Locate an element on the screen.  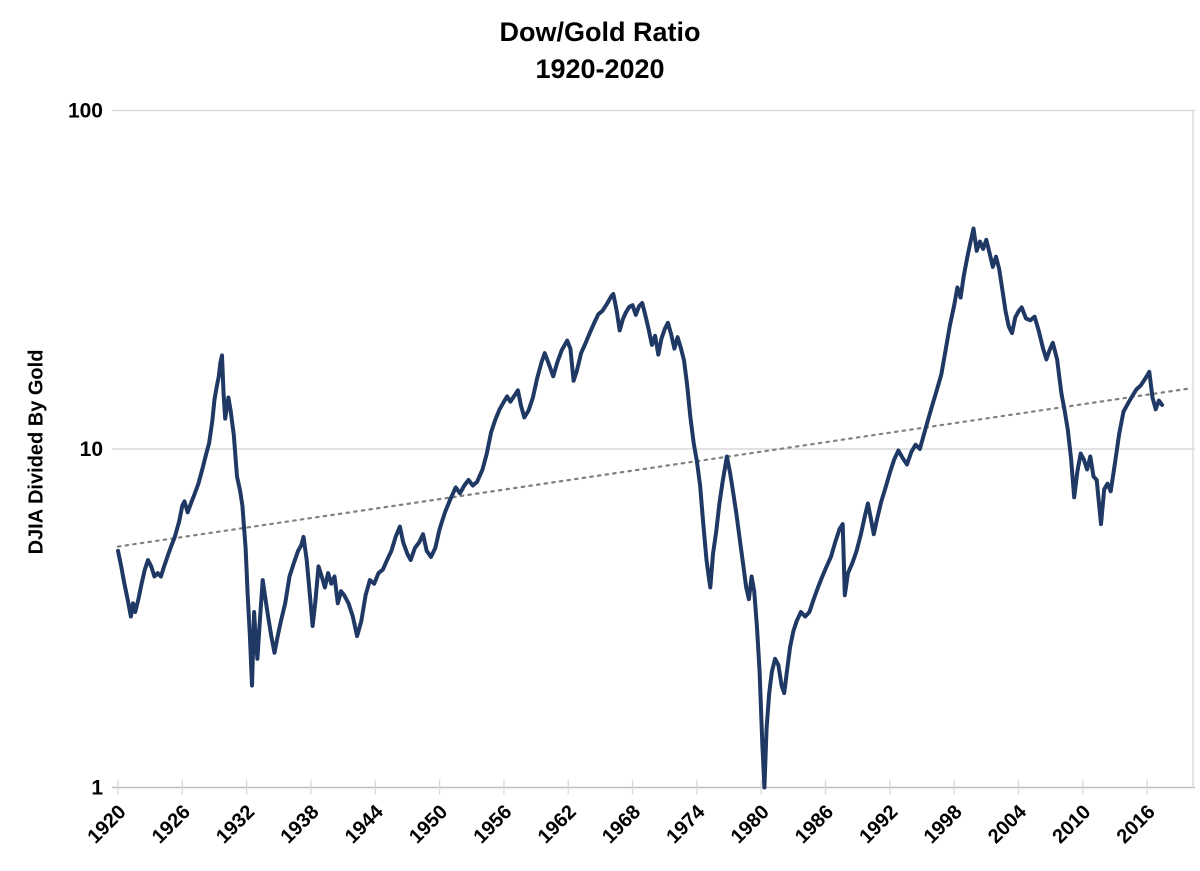
x-tick-label: 1968 is located at coordinates (621, 824).